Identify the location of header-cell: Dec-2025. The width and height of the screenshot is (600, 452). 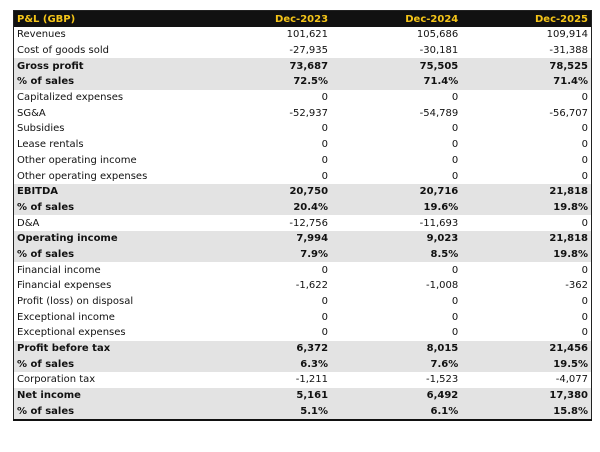
(526, 18).